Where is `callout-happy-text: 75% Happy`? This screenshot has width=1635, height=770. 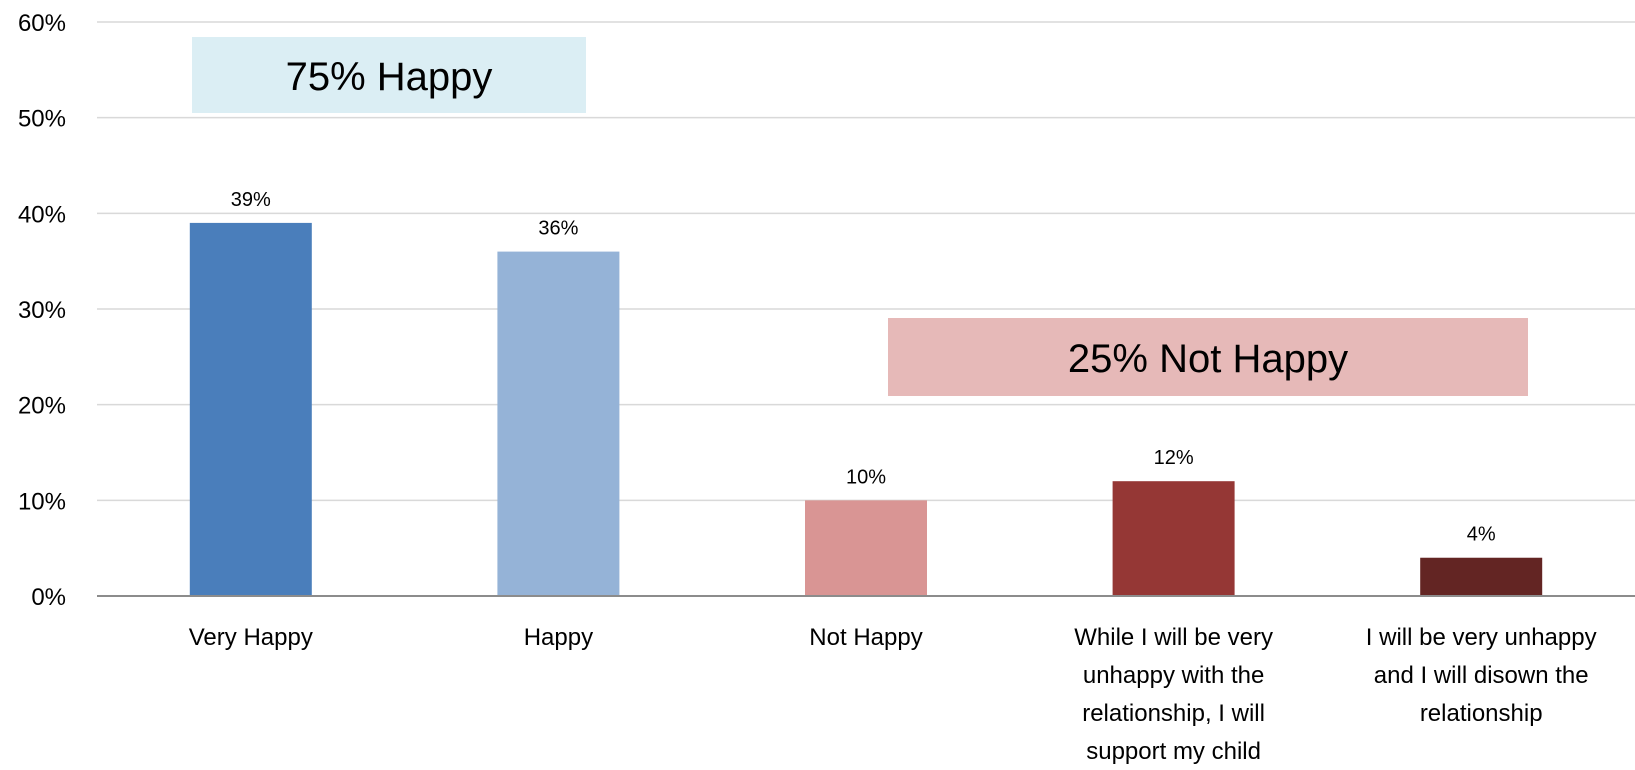 callout-happy-text: 75% Happy is located at coordinates (389, 77).